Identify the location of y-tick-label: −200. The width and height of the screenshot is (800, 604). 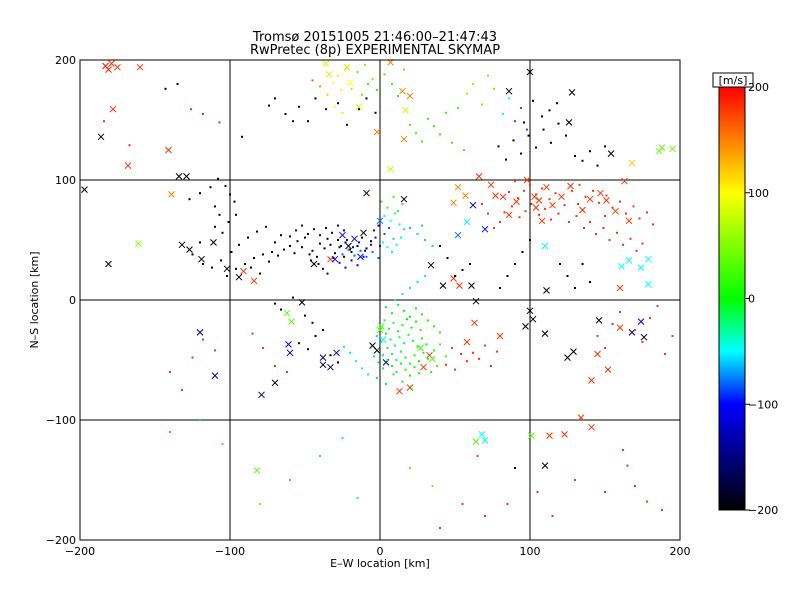
(61, 540).